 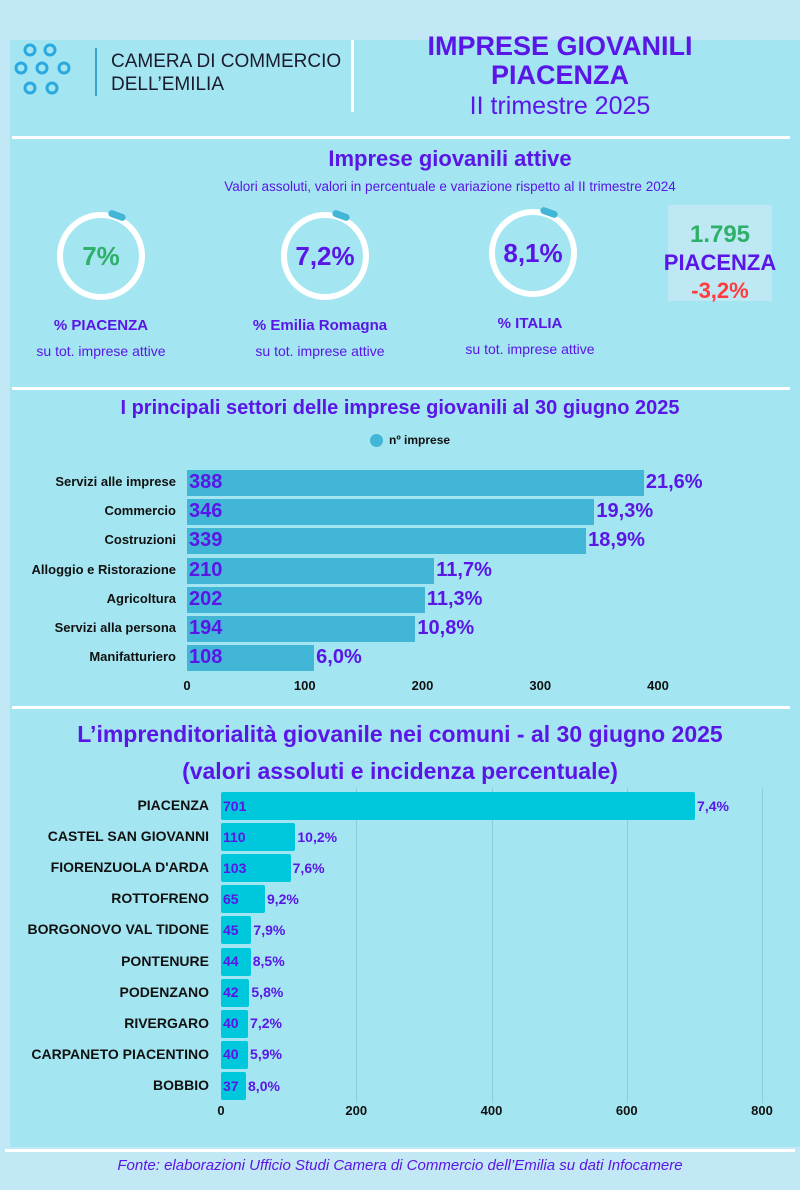 I want to click on category-label: Servizi alle imprese, so click(x=115, y=481).